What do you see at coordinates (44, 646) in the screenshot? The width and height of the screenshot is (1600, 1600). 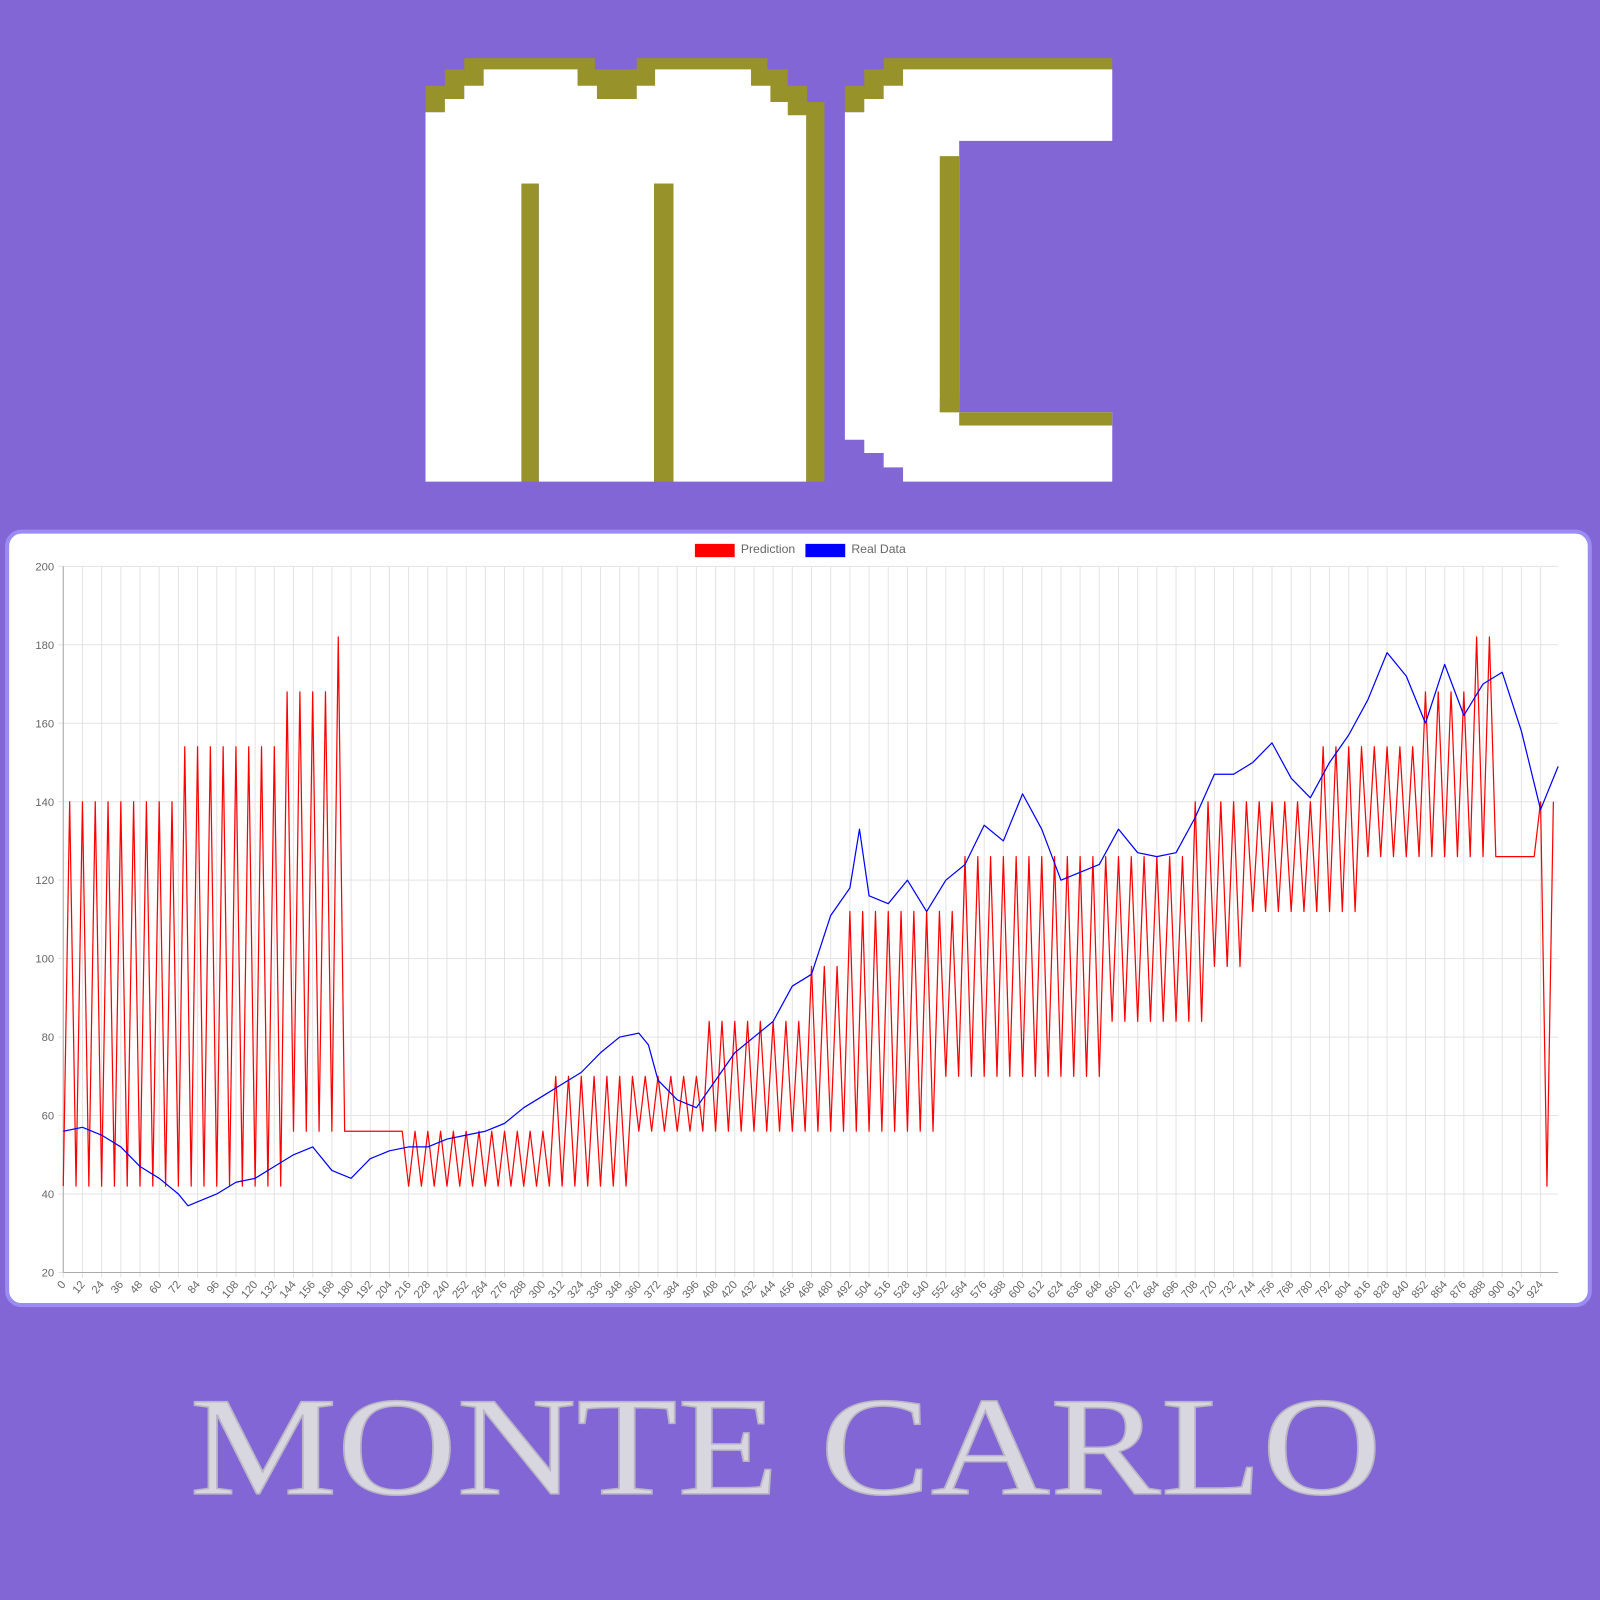 I see `y-tick-label: 180` at bounding box center [44, 646].